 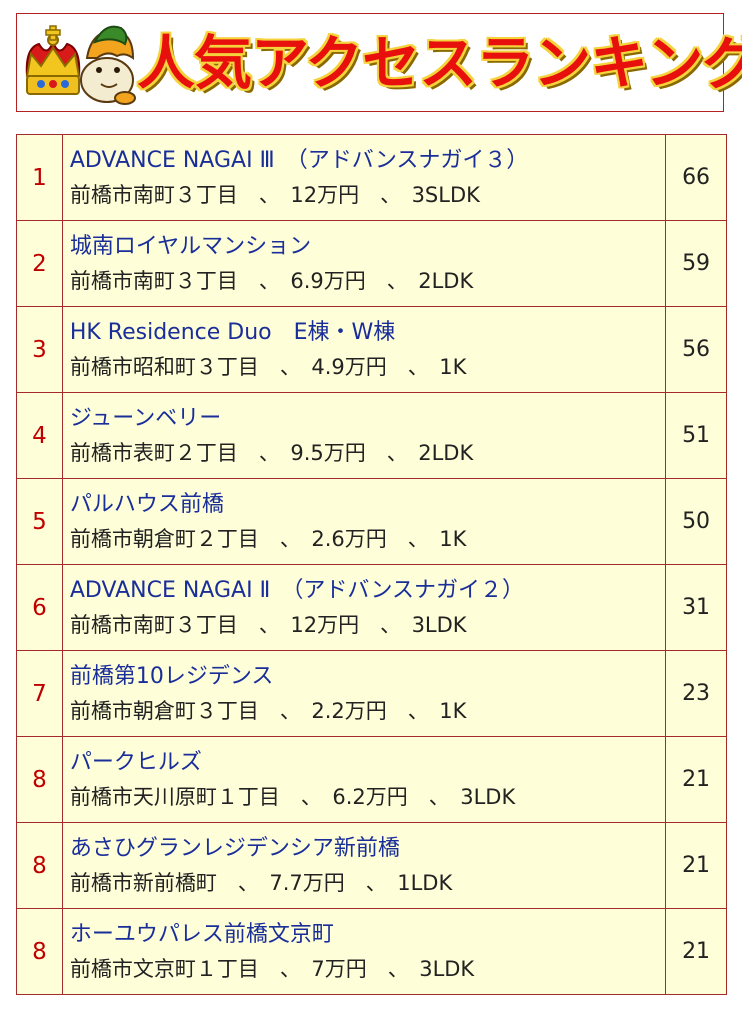 I want to click on property-info: 城南ロイヤルマンション前橋市南町３丁目 、 6.9万円 、 2LDK, so click(x=364, y=263).